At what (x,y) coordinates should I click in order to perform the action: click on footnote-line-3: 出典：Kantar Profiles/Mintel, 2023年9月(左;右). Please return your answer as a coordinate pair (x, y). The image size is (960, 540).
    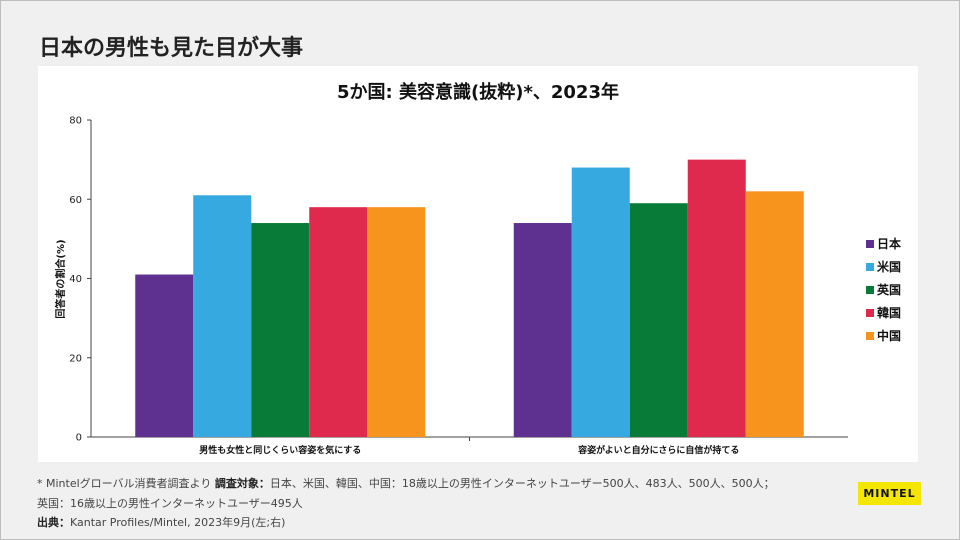
    Looking at the image, I should click on (161, 522).